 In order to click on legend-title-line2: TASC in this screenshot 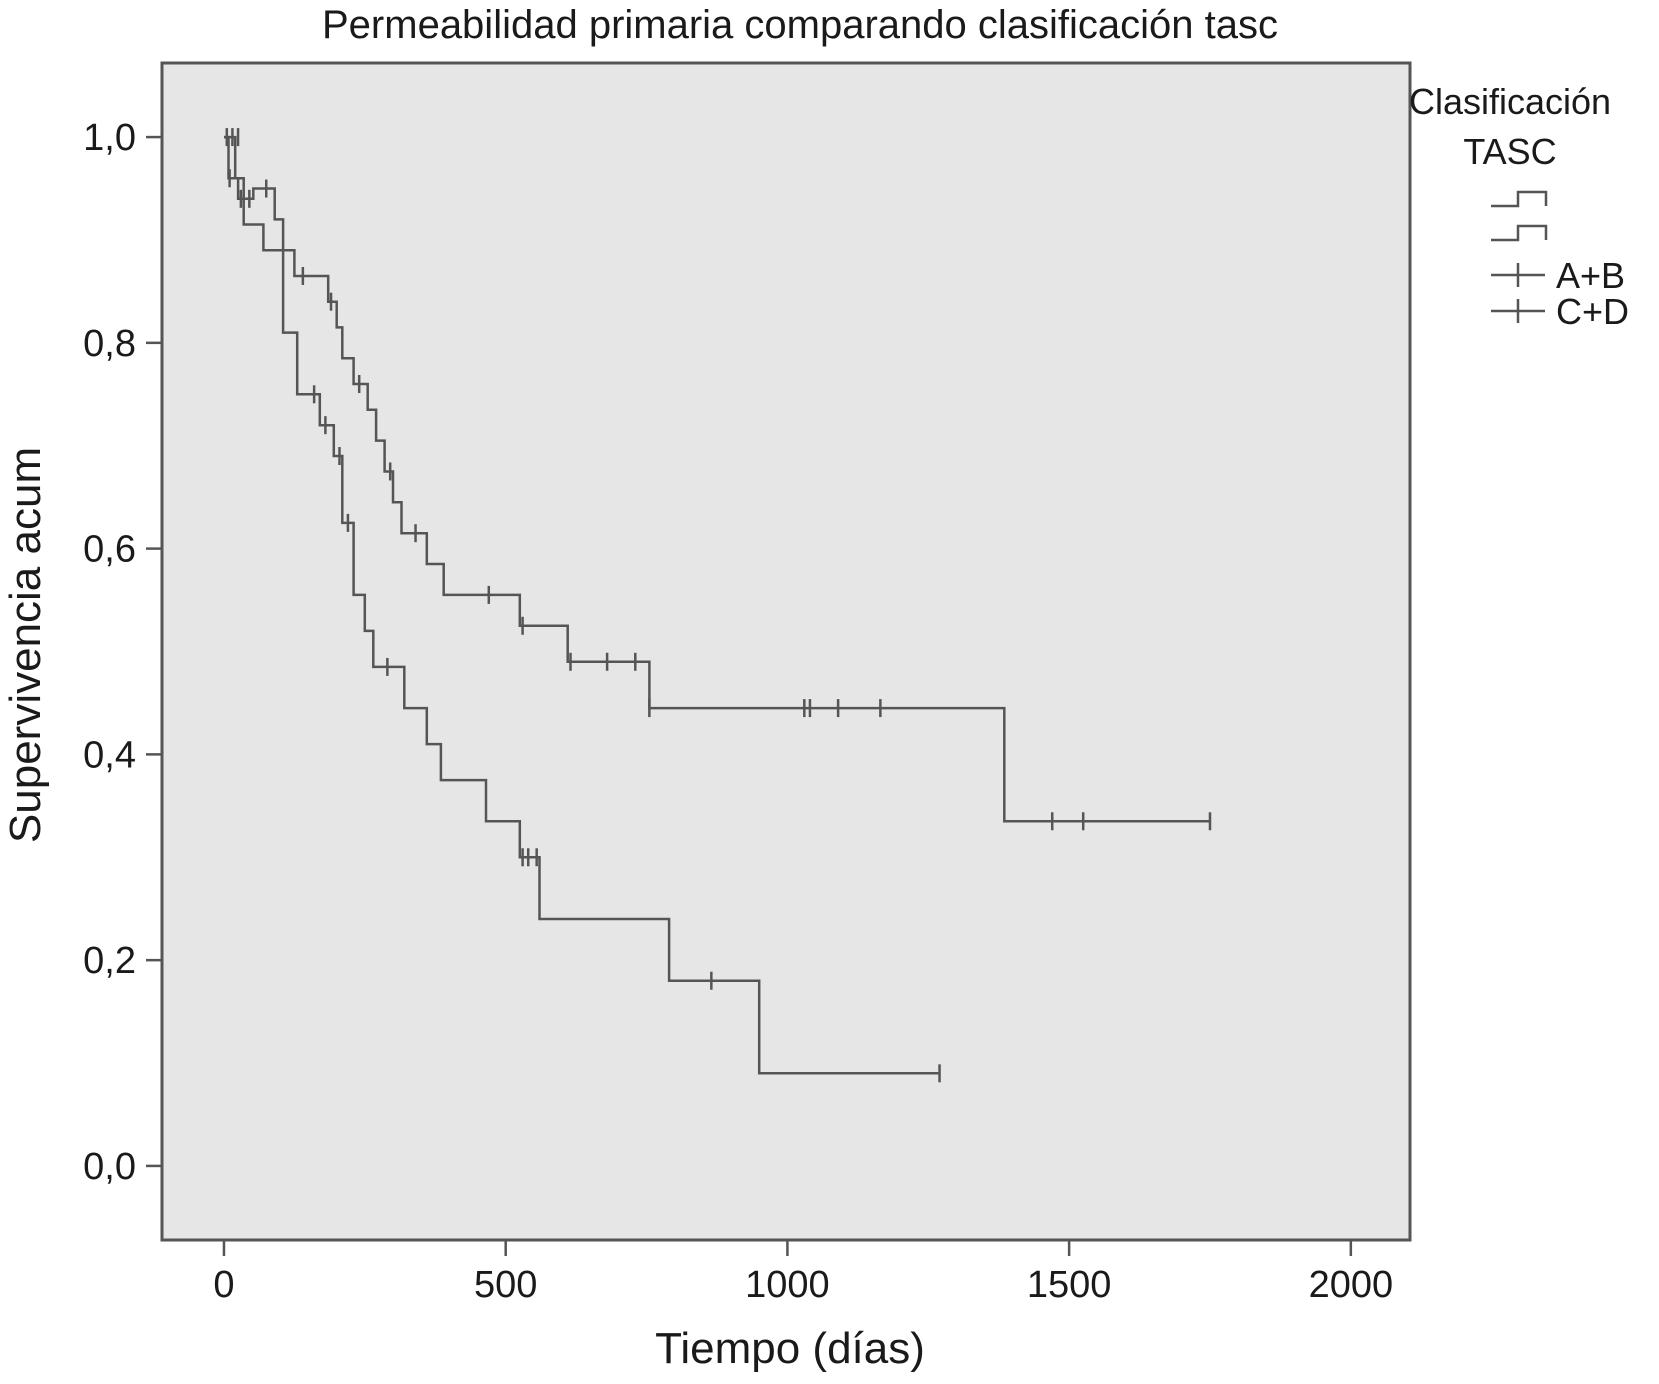, I will do `click(1509, 151)`.